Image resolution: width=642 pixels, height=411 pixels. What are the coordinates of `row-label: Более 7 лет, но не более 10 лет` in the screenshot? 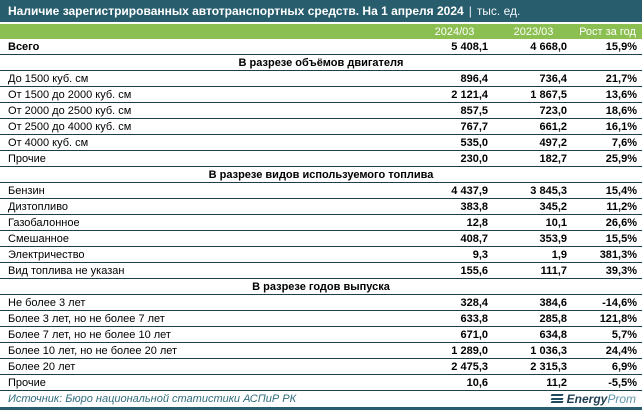 It's located at (89, 334).